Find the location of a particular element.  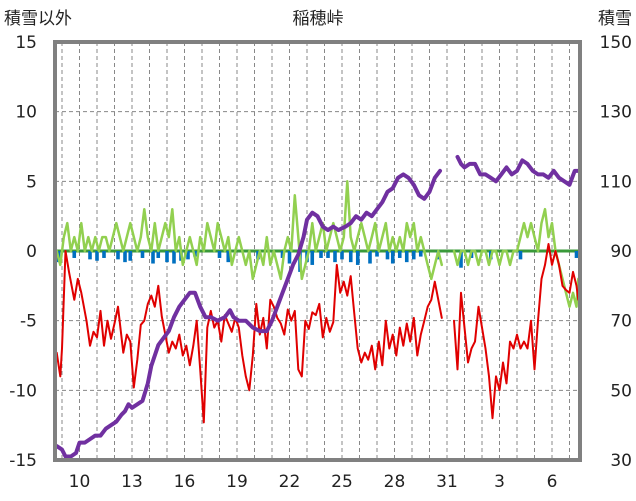

snow-depth-line is located at coordinates (518, 170).